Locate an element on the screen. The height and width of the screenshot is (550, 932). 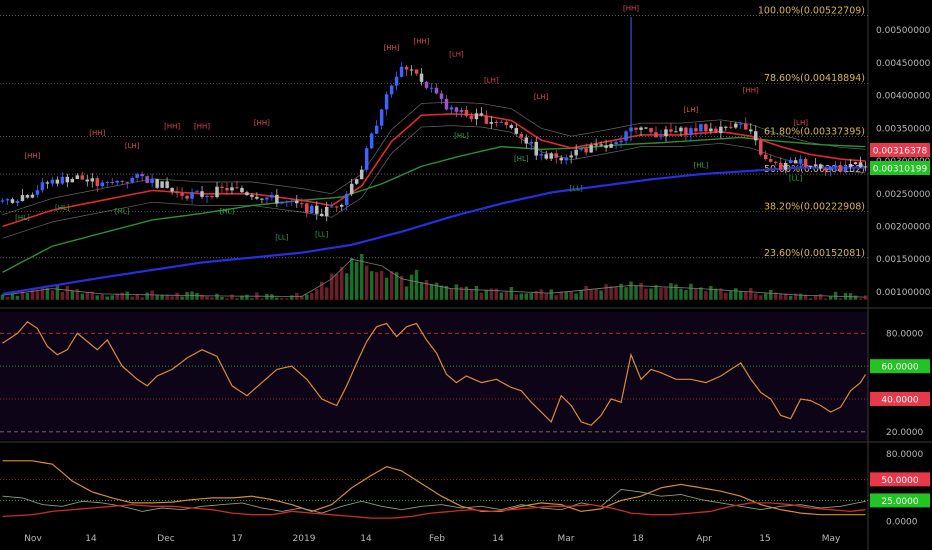
date-axis-tick: Mar is located at coordinates (566, 539).